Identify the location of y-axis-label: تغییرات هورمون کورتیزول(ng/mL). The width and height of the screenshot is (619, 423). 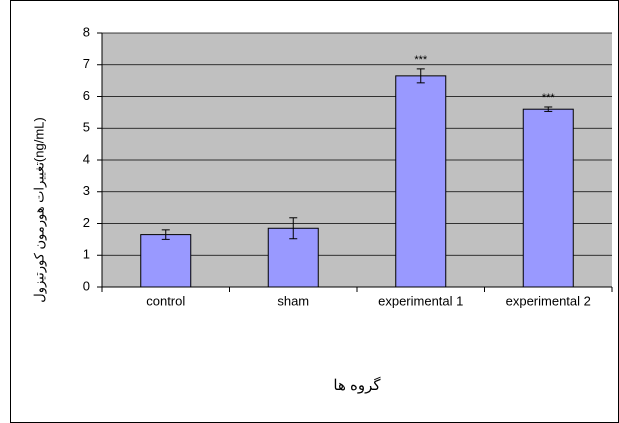
(39, 209).